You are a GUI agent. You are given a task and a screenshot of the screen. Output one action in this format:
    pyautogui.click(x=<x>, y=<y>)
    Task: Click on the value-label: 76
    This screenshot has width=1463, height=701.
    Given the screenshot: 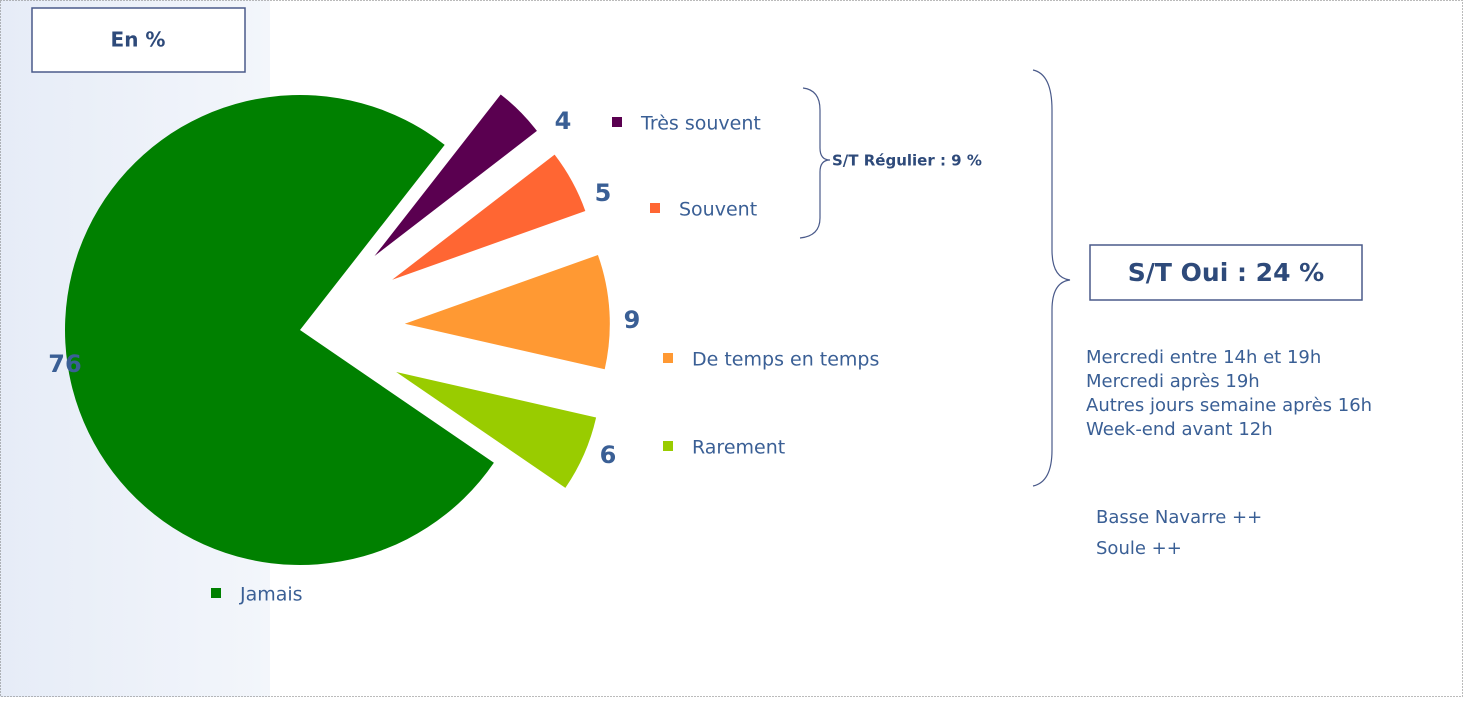 What is the action you would take?
    pyautogui.click(x=64, y=364)
    